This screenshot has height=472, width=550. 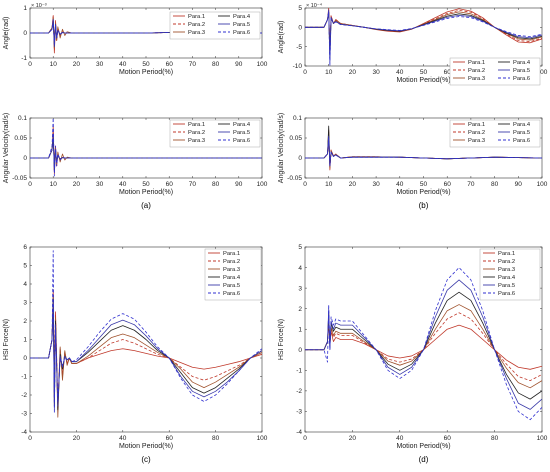 What do you see at coordinates (314, 5) in the screenshot?
I see `y-exponent: × 10⁻⁴` at bounding box center [314, 5].